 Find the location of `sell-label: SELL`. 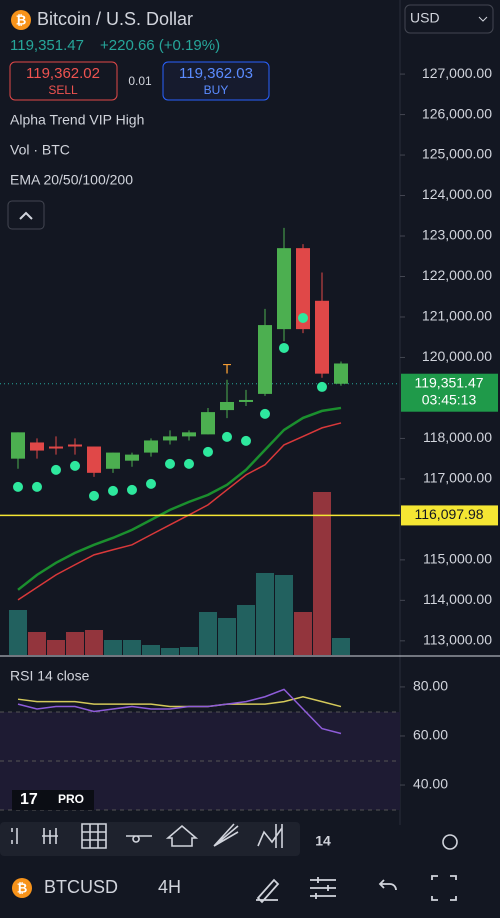

sell-label: SELL is located at coordinates (63, 90).